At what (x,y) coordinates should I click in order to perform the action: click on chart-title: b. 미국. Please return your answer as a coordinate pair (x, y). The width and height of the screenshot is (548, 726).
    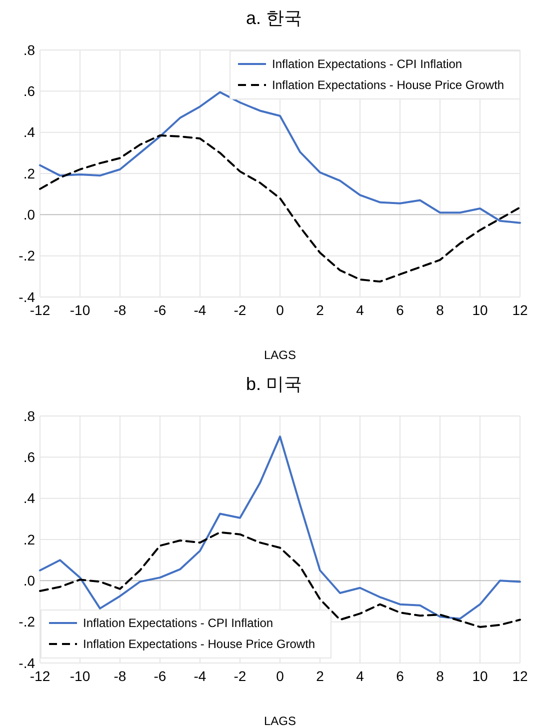
    Looking at the image, I should click on (274, 384).